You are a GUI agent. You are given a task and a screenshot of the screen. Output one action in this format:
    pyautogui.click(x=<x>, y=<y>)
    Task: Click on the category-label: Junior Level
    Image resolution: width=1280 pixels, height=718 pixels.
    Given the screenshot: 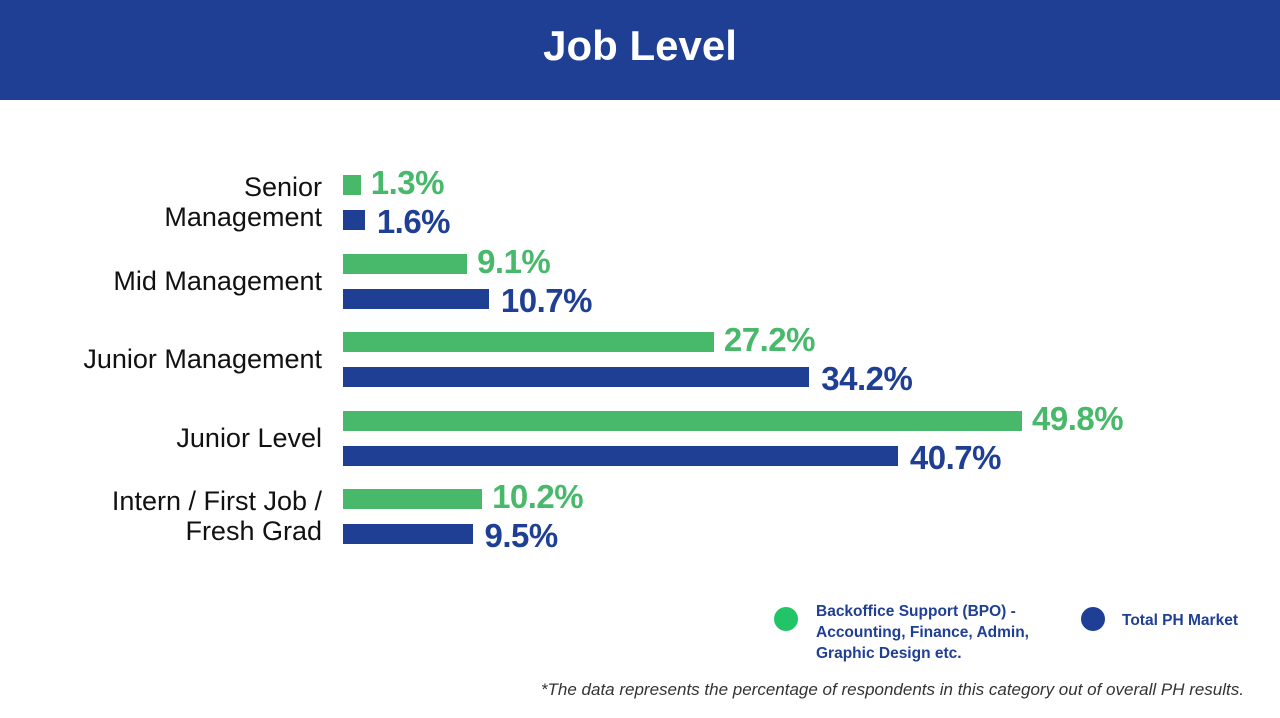 What is the action you would take?
    pyautogui.click(x=249, y=437)
    